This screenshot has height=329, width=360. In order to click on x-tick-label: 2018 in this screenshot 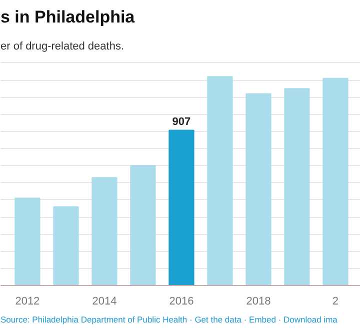, I will do `click(258, 302)`.